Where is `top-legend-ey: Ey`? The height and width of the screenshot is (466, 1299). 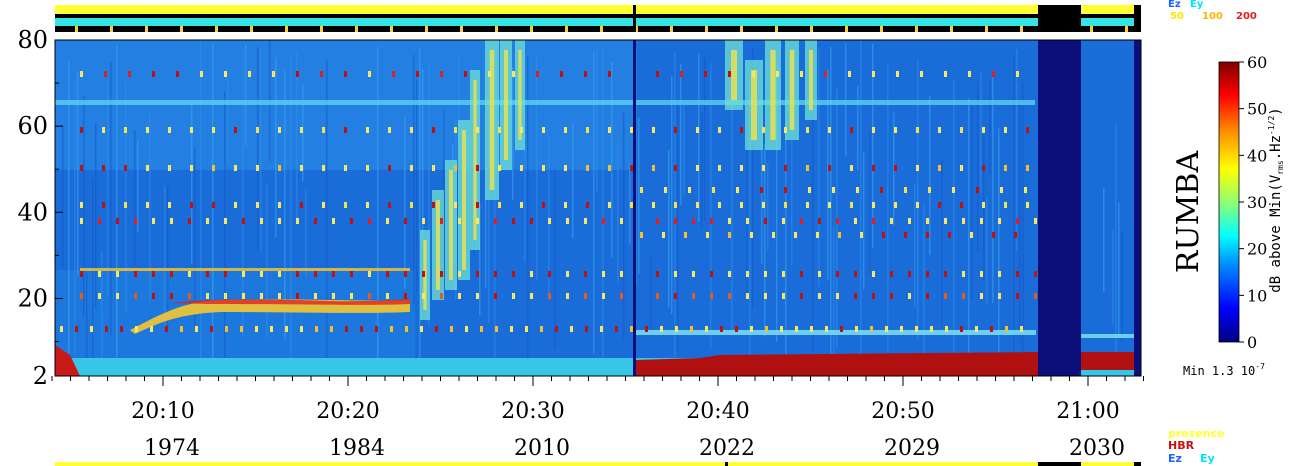 top-legend-ey: Ey is located at coordinates (1197, 5).